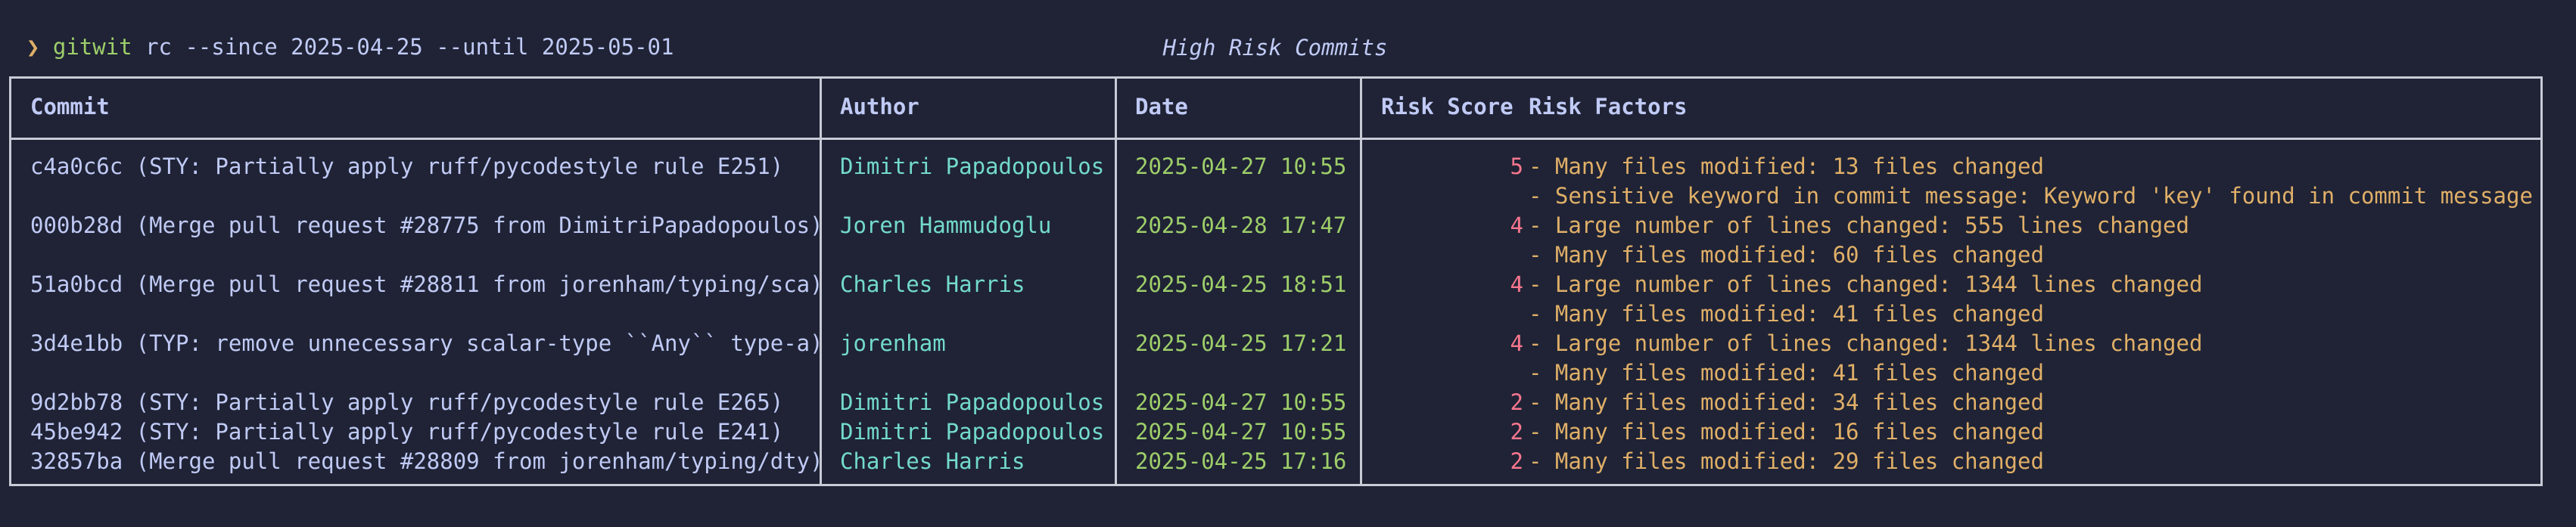 This screenshot has height=527, width=2576. Describe the element at coordinates (1608, 106) in the screenshot. I see `header-risk-factors: Risk Factors` at that location.